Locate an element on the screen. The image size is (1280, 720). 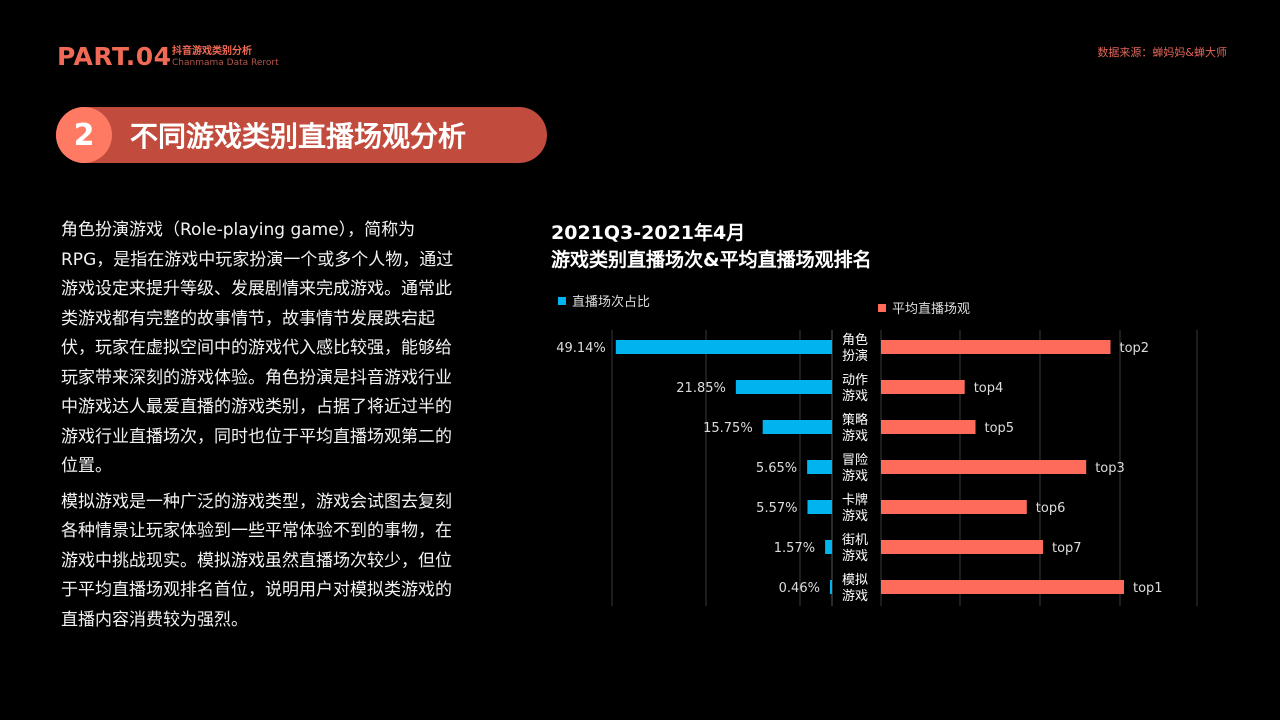
part-subtitle-block: 抖音游戏类别分析 Chanmama Data Rerort is located at coordinates (225, 57).